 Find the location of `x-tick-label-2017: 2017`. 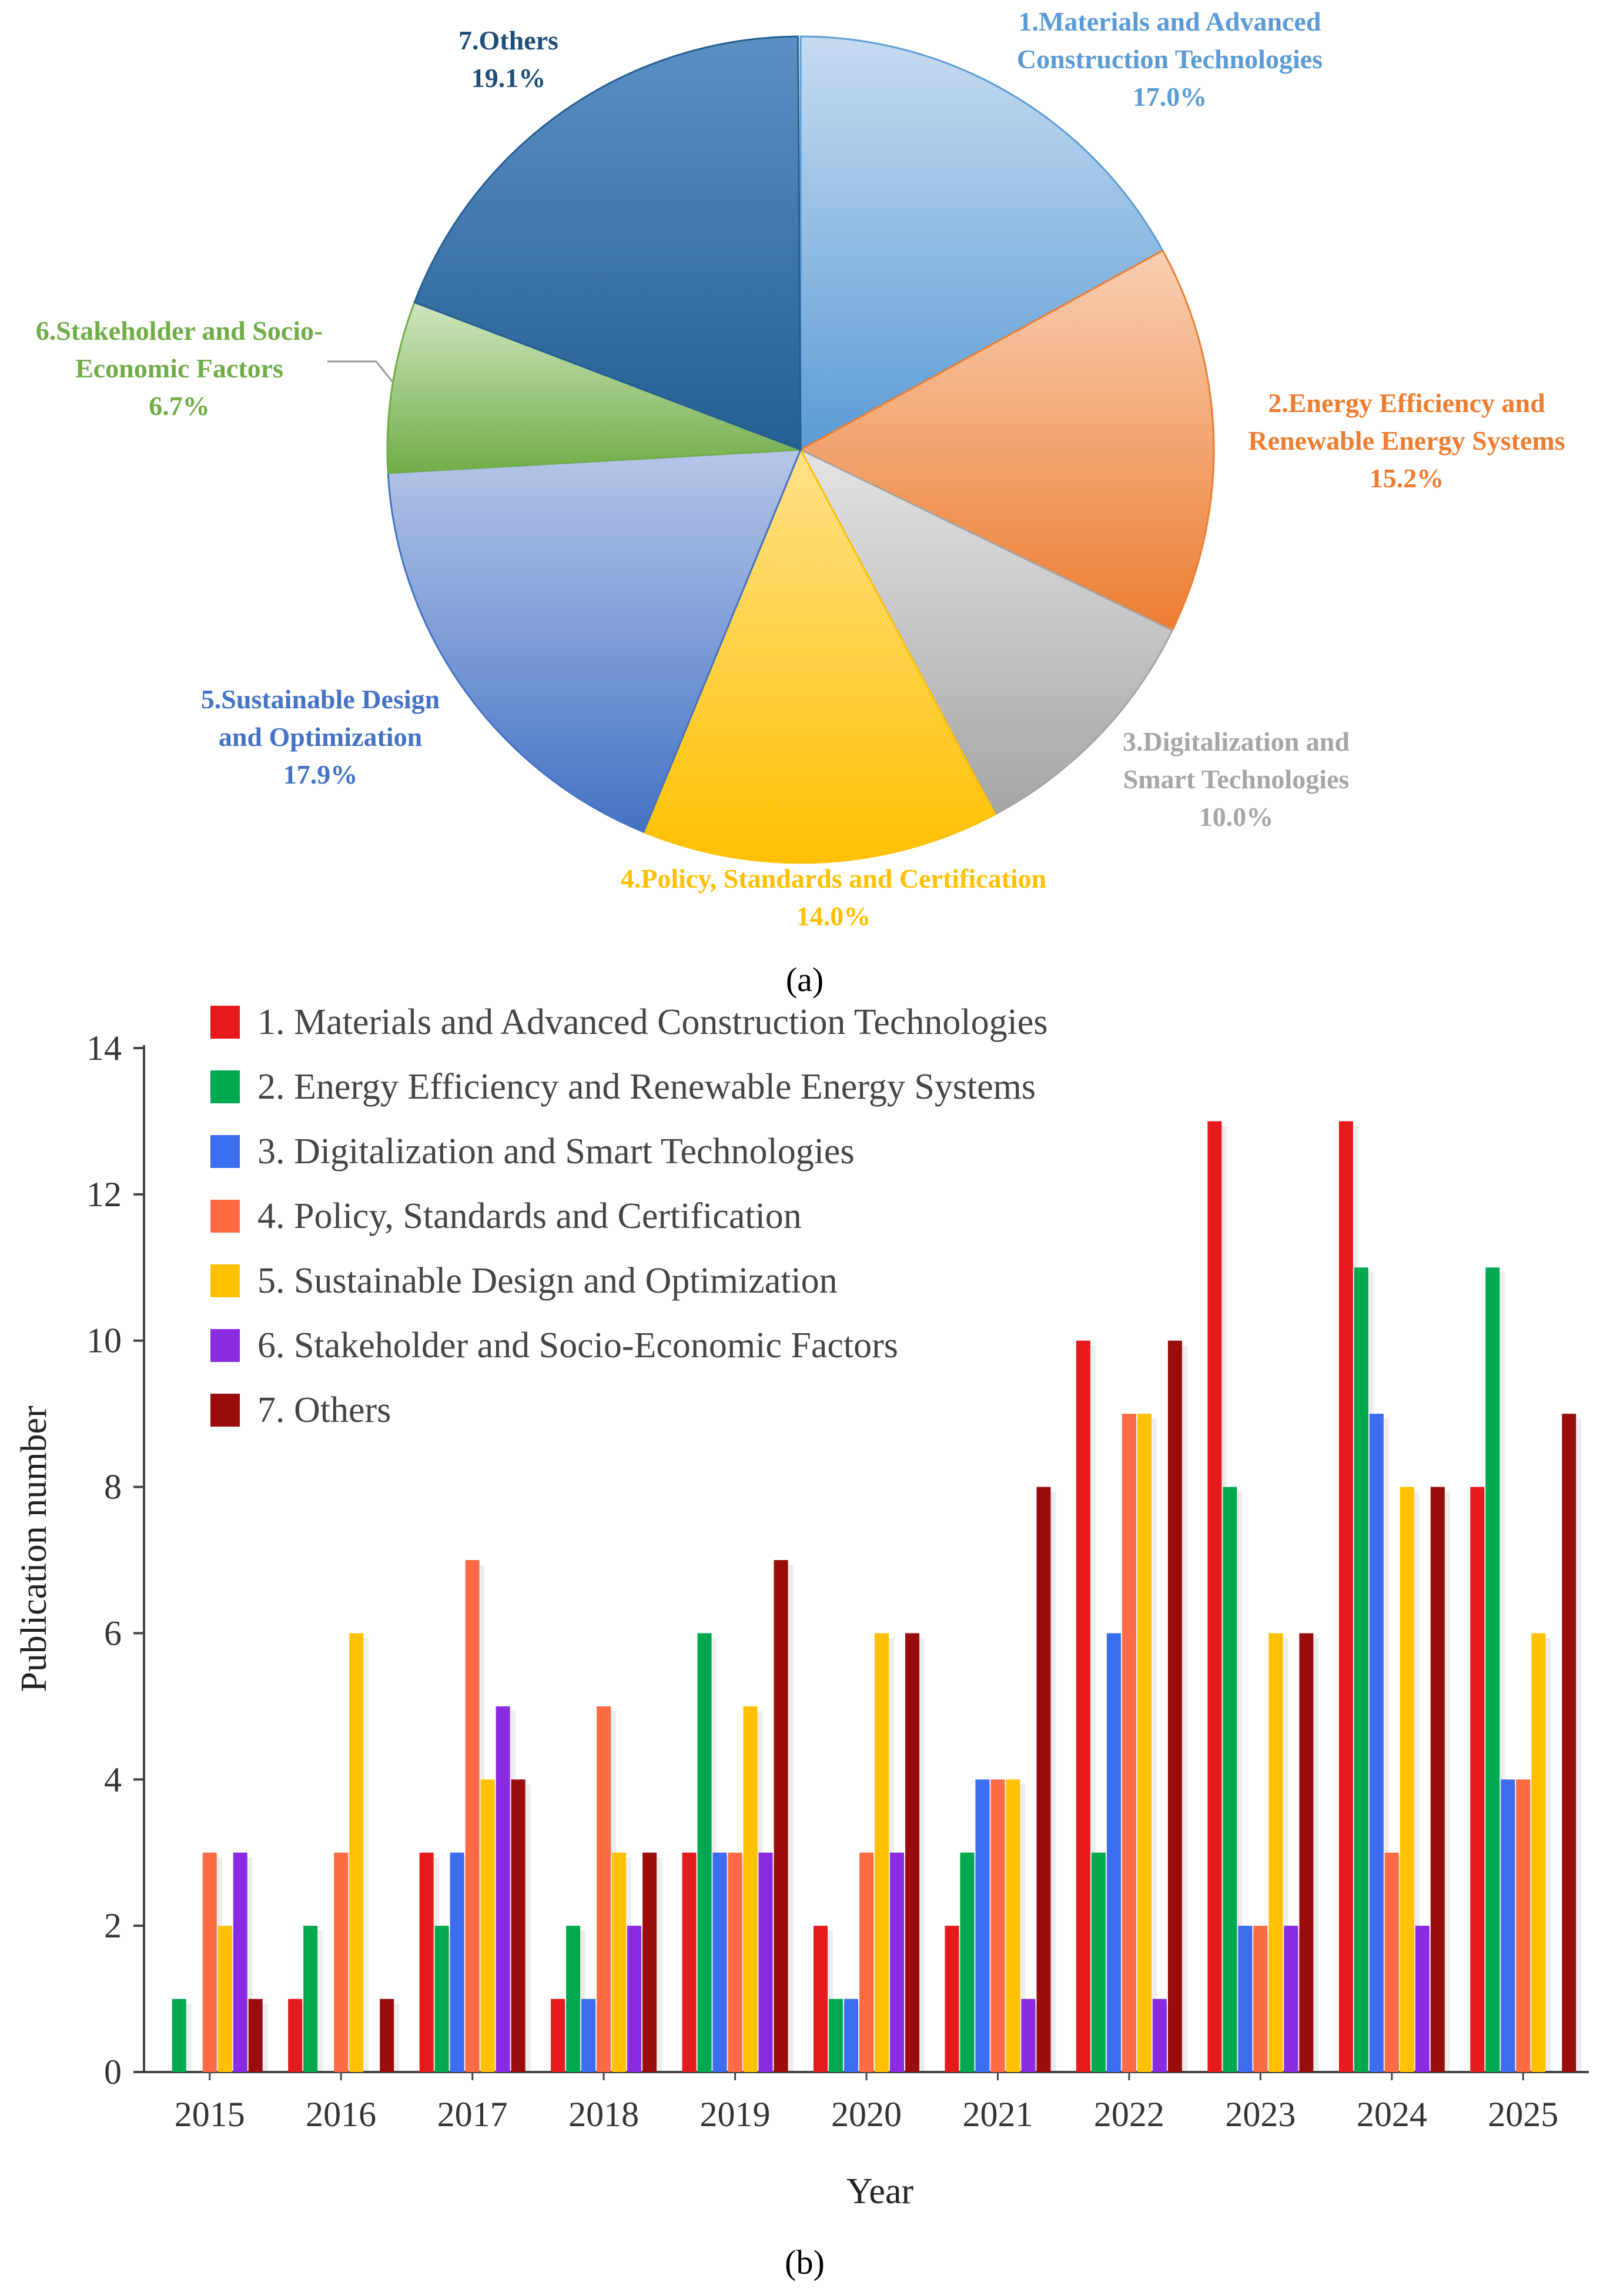

x-tick-label-2017: 2017 is located at coordinates (472, 2114).